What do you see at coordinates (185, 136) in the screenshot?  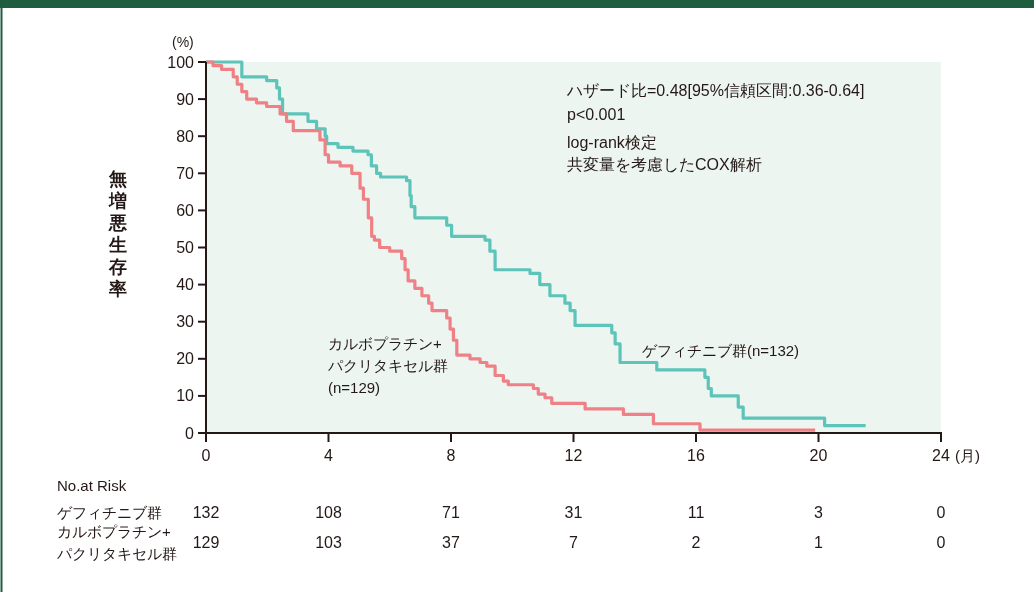 I see `y-tick-label: 80` at bounding box center [185, 136].